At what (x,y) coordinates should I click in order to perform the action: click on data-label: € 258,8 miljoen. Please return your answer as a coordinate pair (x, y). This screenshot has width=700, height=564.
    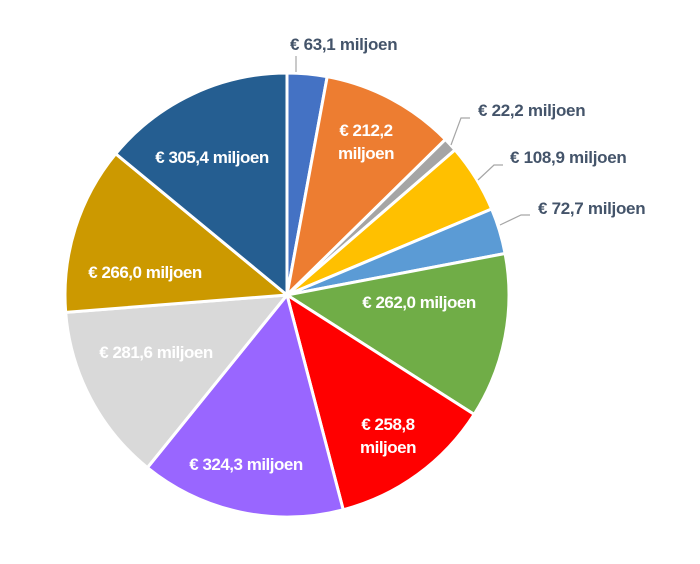
    Looking at the image, I should click on (388, 436).